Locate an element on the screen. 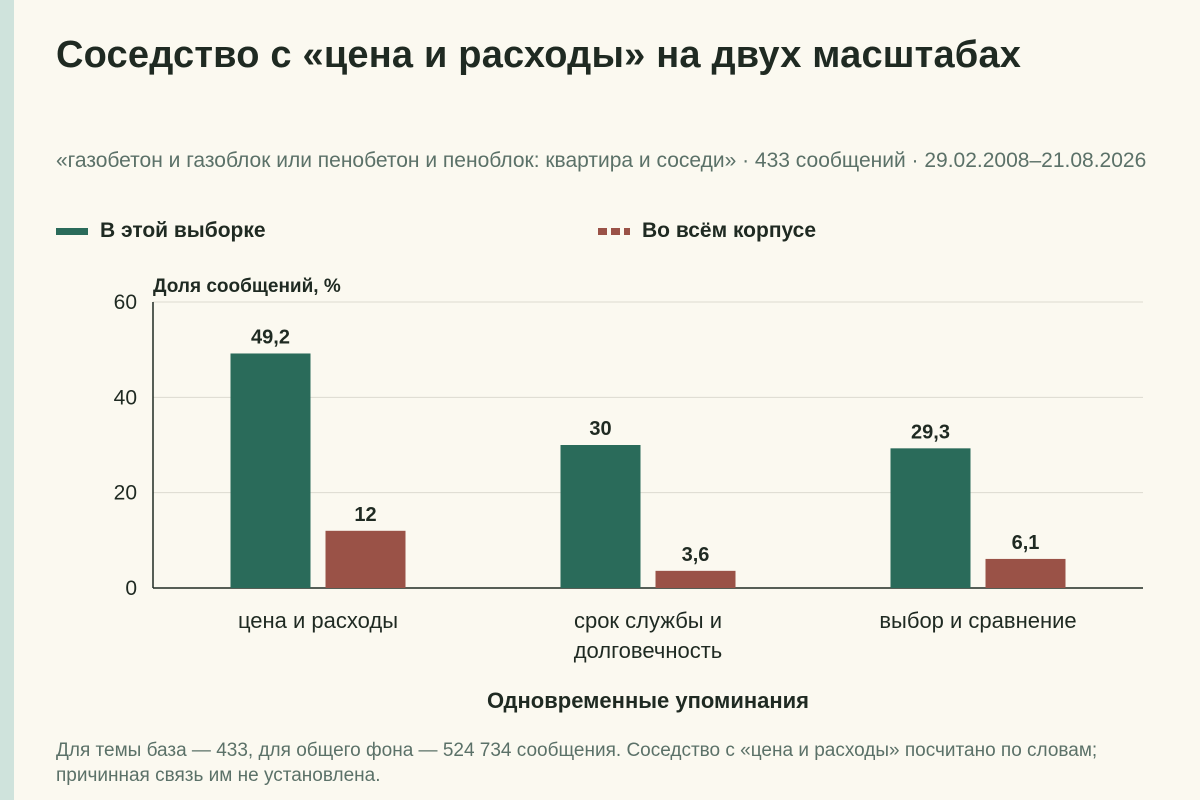 This screenshot has height=800, width=1200. data-label: 6,1 is located at coordinates (1026, 543).